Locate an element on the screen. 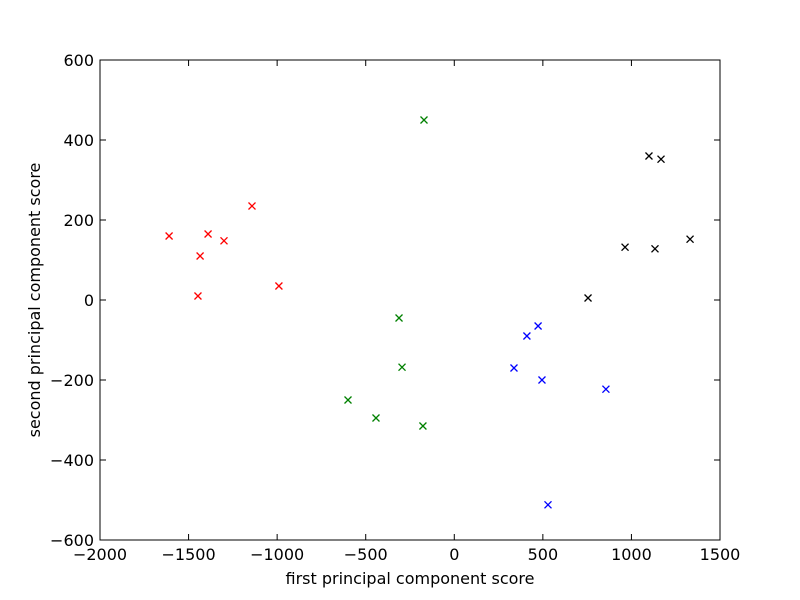 The image size is (800, 600). x-axis-label: first principal component score is located at coordinates (410, 578).